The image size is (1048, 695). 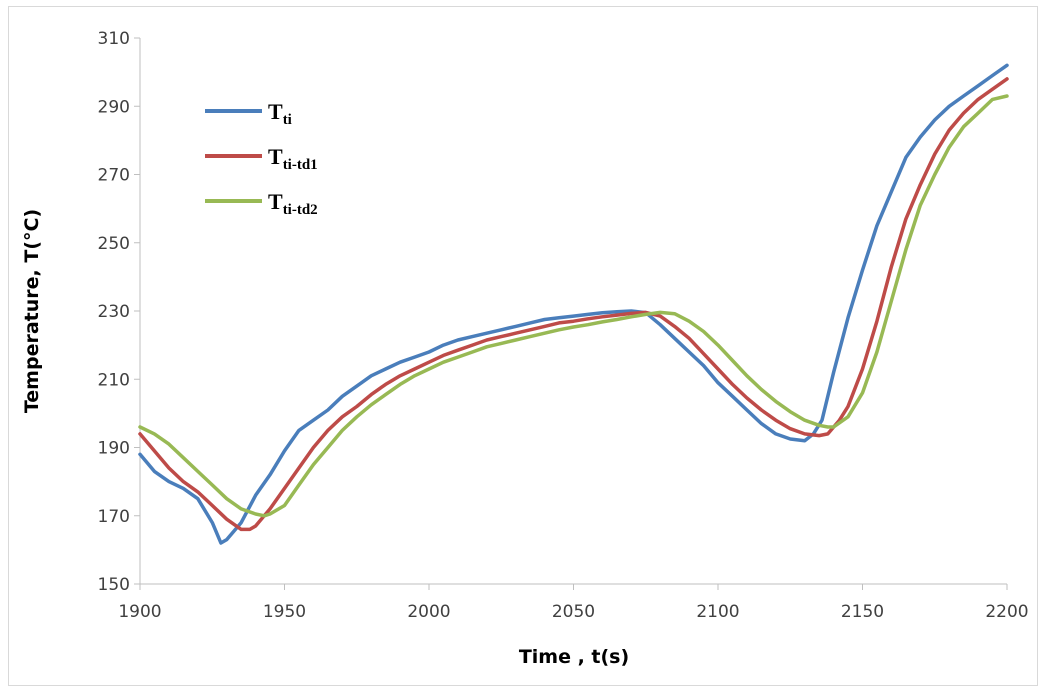 What do you see at coordinates (428, 612) in the screenshot?
I see `x-tick-label: 2000` at bounding box center [428, 612].